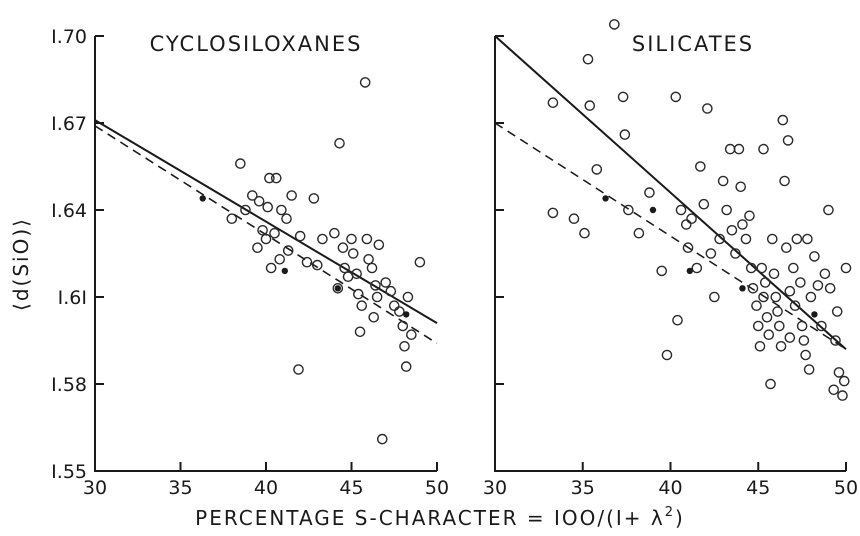 This screenshot has height=536, width=860. I want to click on x-axis-label: PERCENTAGE S-CHARACTER = IOO/(I+ λ2), so click(440, 517).